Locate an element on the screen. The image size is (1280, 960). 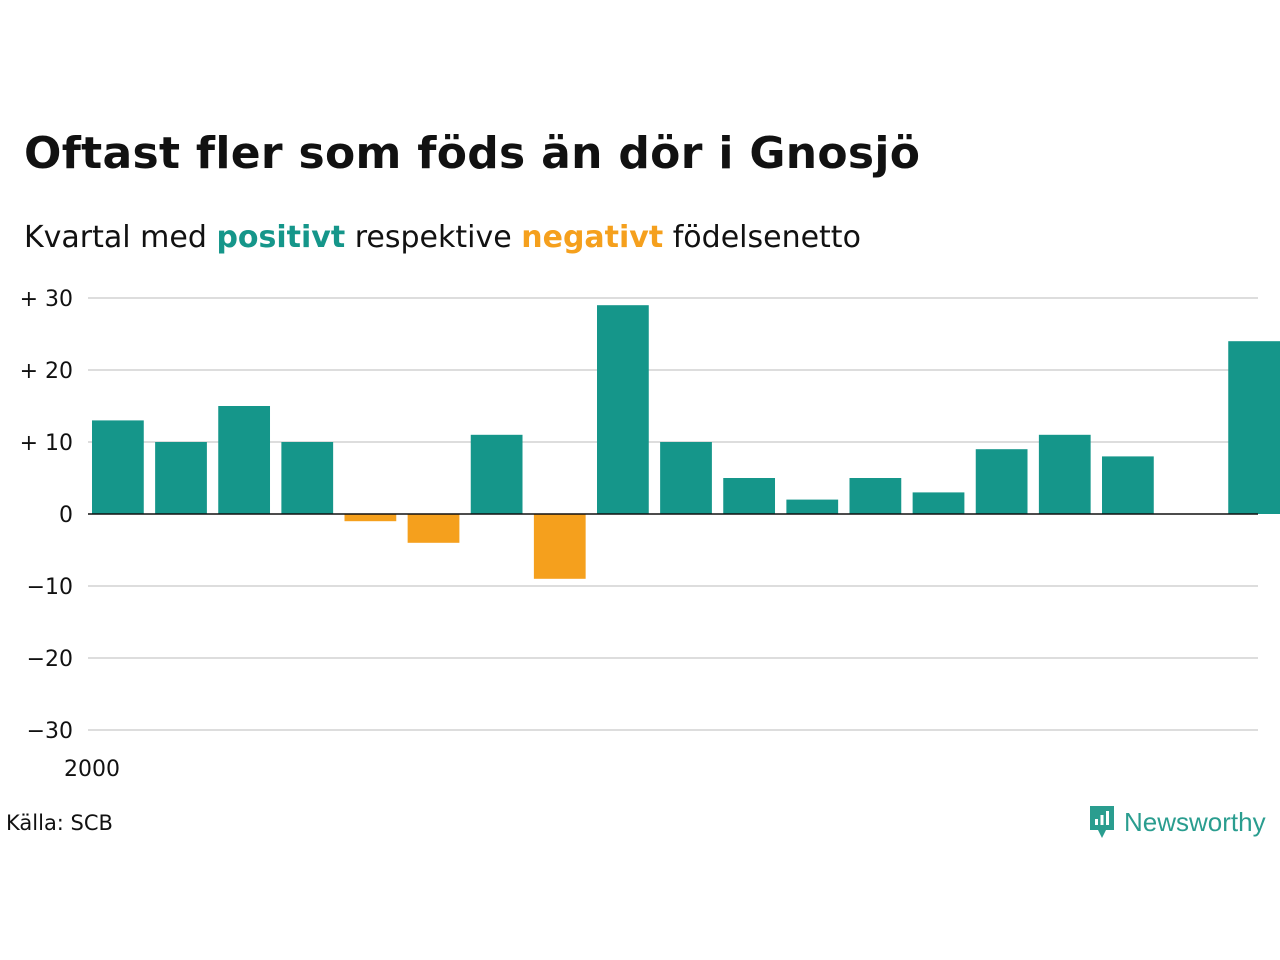
chart-speech-bubble-icon is located at coordinates (1102, 822).